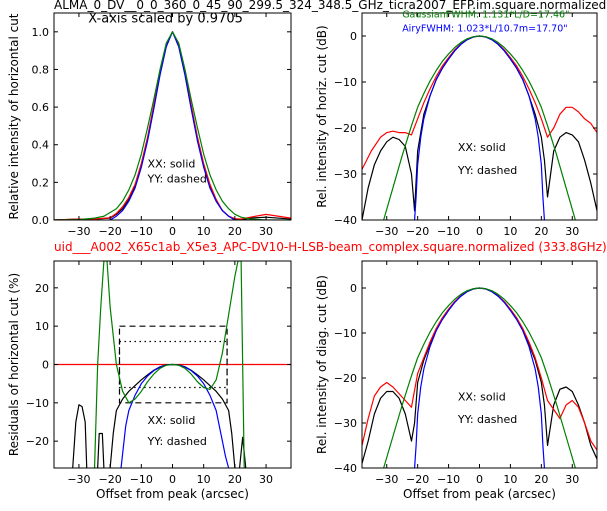 The width and height of the screenshot is (607, 511). What do you see at coordinates (322, 364) in the screenshot?
I see `y-axis-label: Rel. intensity of diag. cut (dB)` at bounding box center [322, 364].